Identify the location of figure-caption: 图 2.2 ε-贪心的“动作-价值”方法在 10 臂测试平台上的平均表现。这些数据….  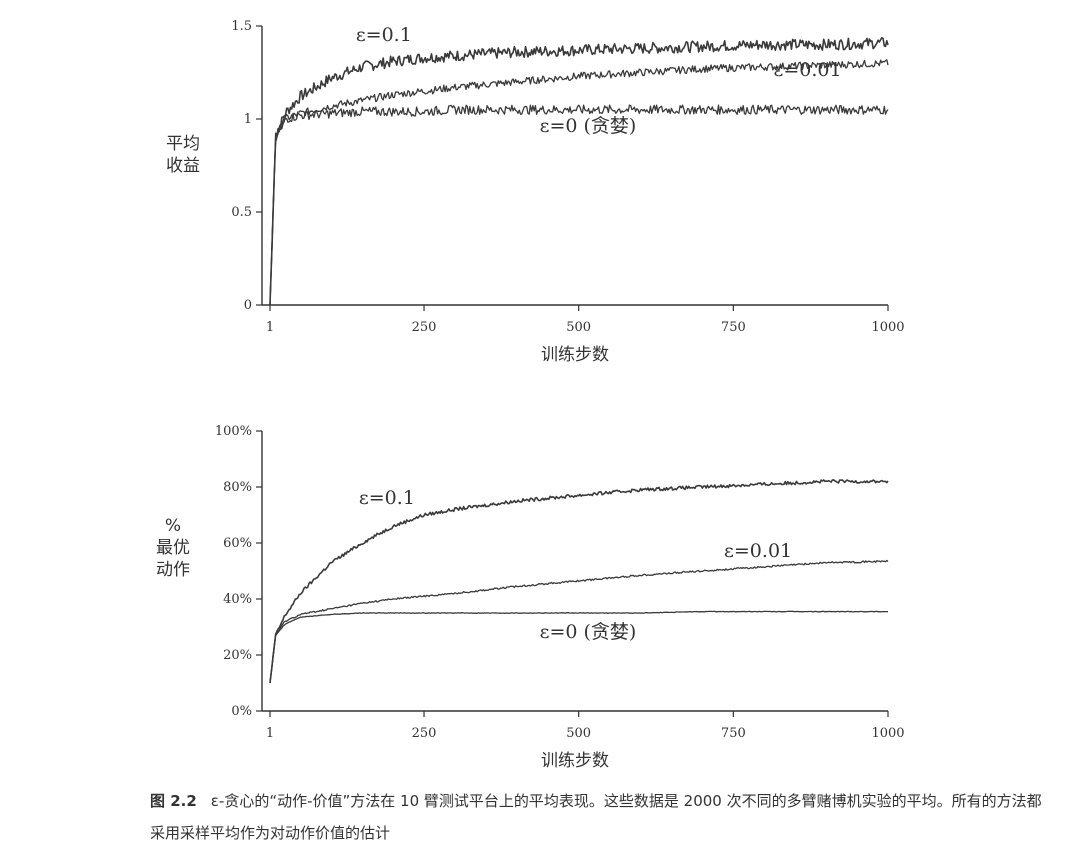
(600, 817).